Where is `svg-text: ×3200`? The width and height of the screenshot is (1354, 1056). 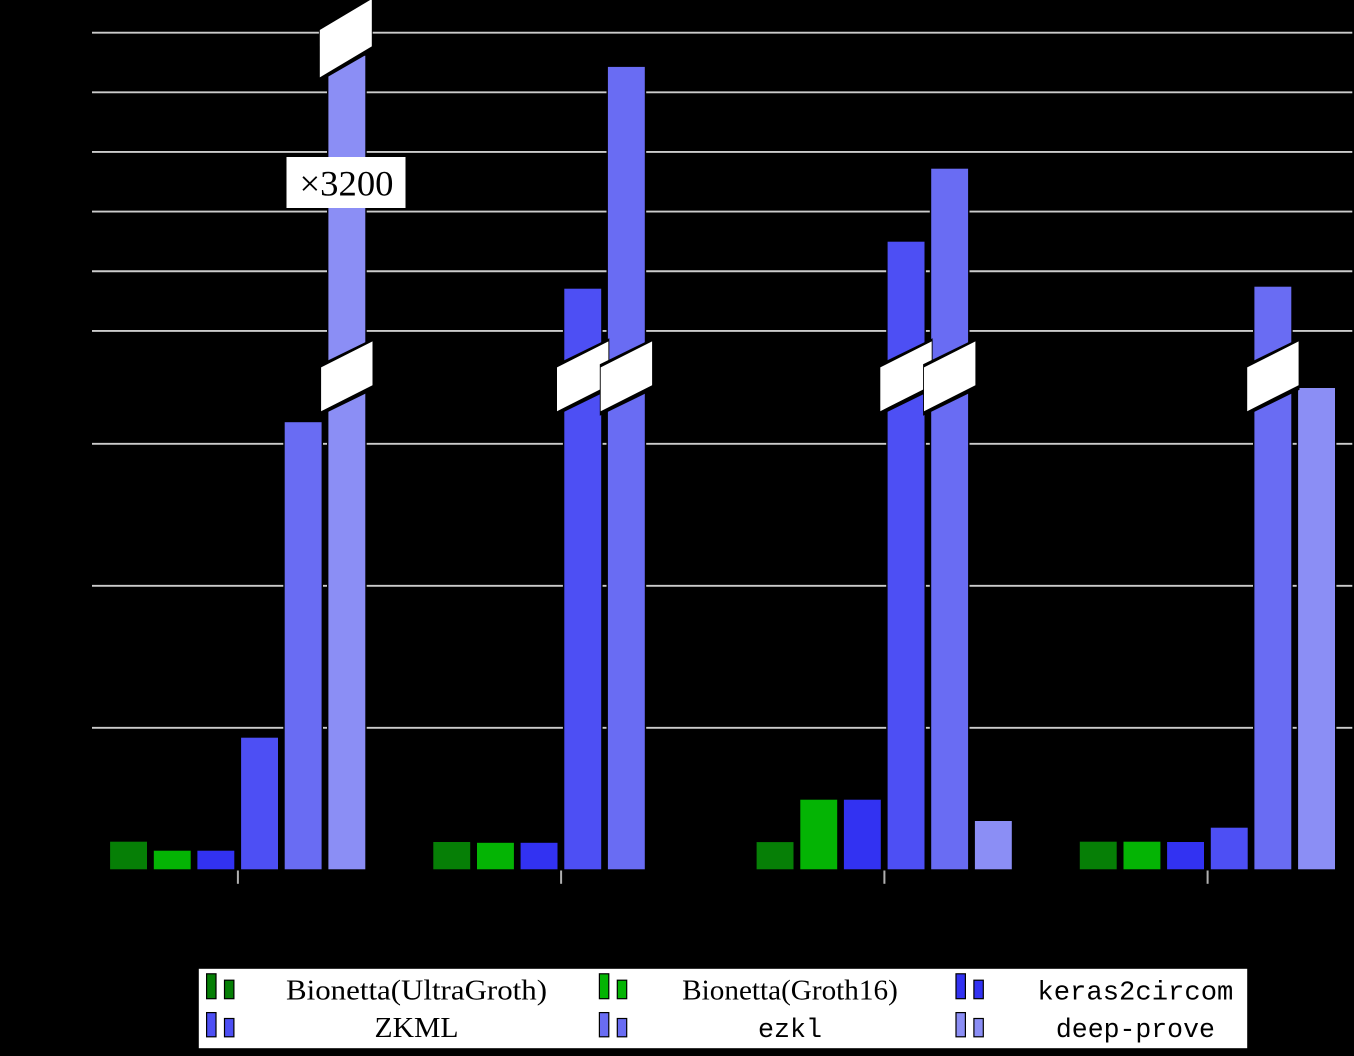
svg-text: ×3200 is located at coordinates (347, 184).